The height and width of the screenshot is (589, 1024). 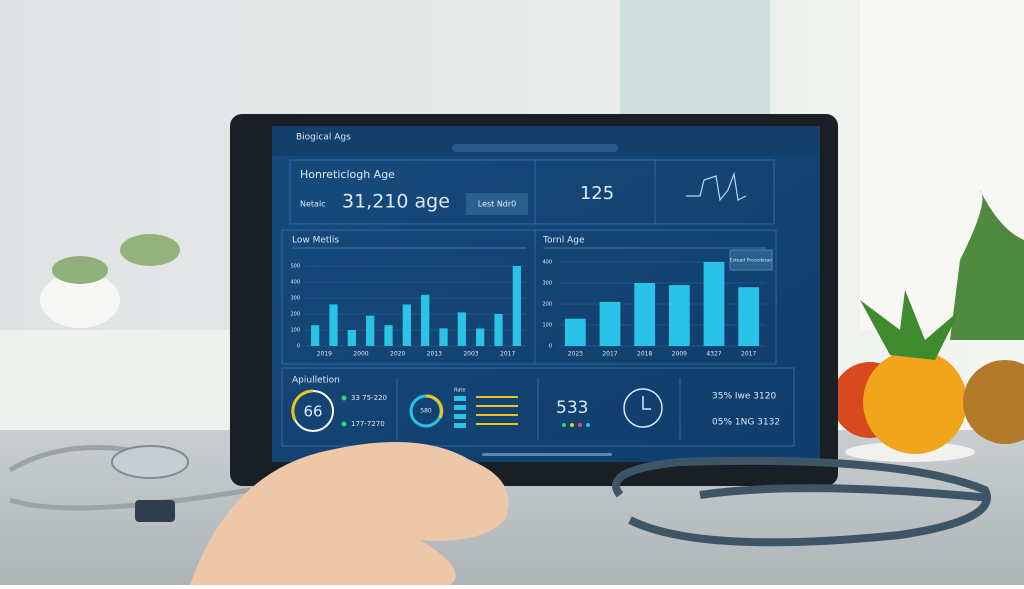 What do you see at coordinates (360, 354) in the screenshot?
I see `x-tick-label: 2000` at bounding box center [360, 354].